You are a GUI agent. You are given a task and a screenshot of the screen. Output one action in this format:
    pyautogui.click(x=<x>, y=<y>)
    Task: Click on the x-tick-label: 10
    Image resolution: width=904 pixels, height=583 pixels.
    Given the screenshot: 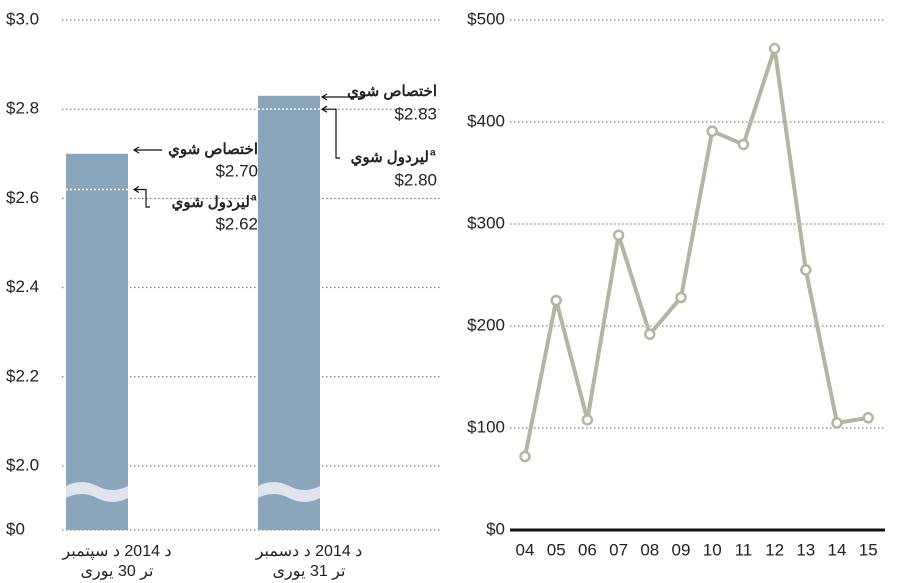 What is the action you would take?
    pyautogui.click(x=712, y=549)
    